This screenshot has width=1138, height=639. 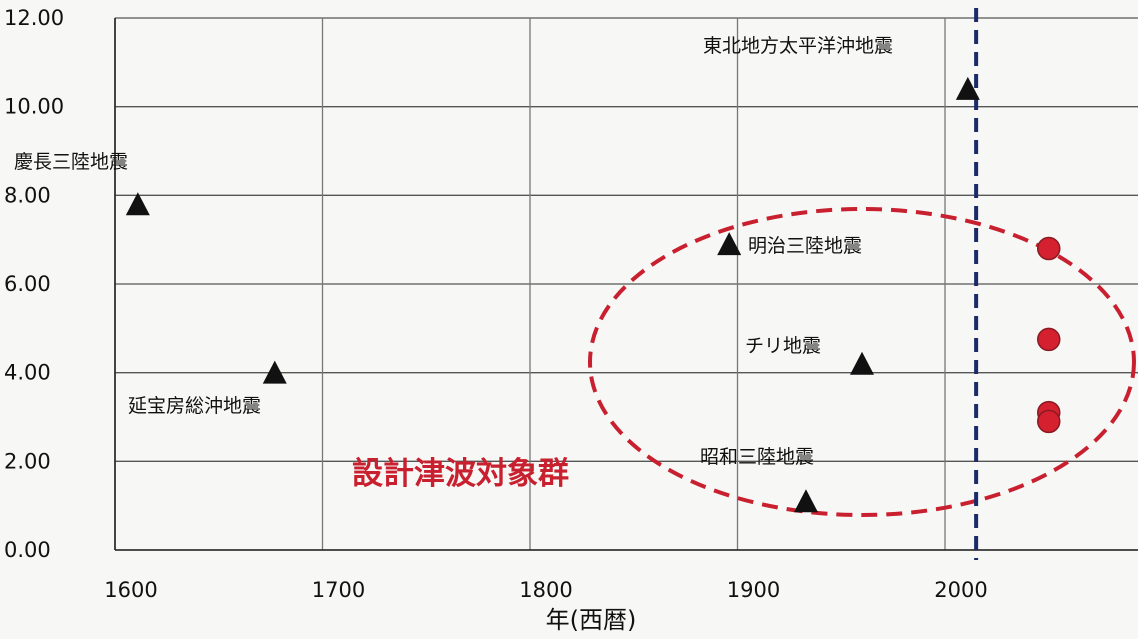 I want to click on y-tick-label: 6.00, so click(x=27, y=284).